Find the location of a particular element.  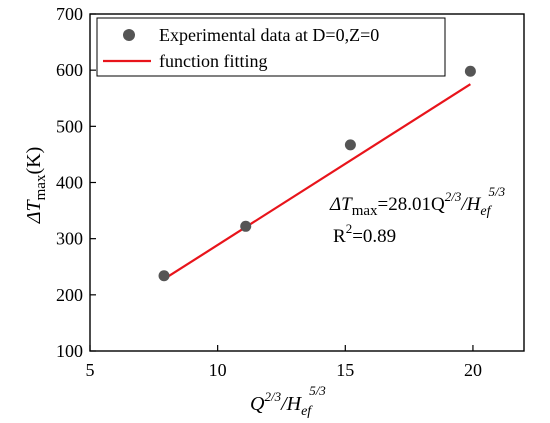

x-axis-label: Q2/3/Hef 5/3 is located at coordinates (288, 401).